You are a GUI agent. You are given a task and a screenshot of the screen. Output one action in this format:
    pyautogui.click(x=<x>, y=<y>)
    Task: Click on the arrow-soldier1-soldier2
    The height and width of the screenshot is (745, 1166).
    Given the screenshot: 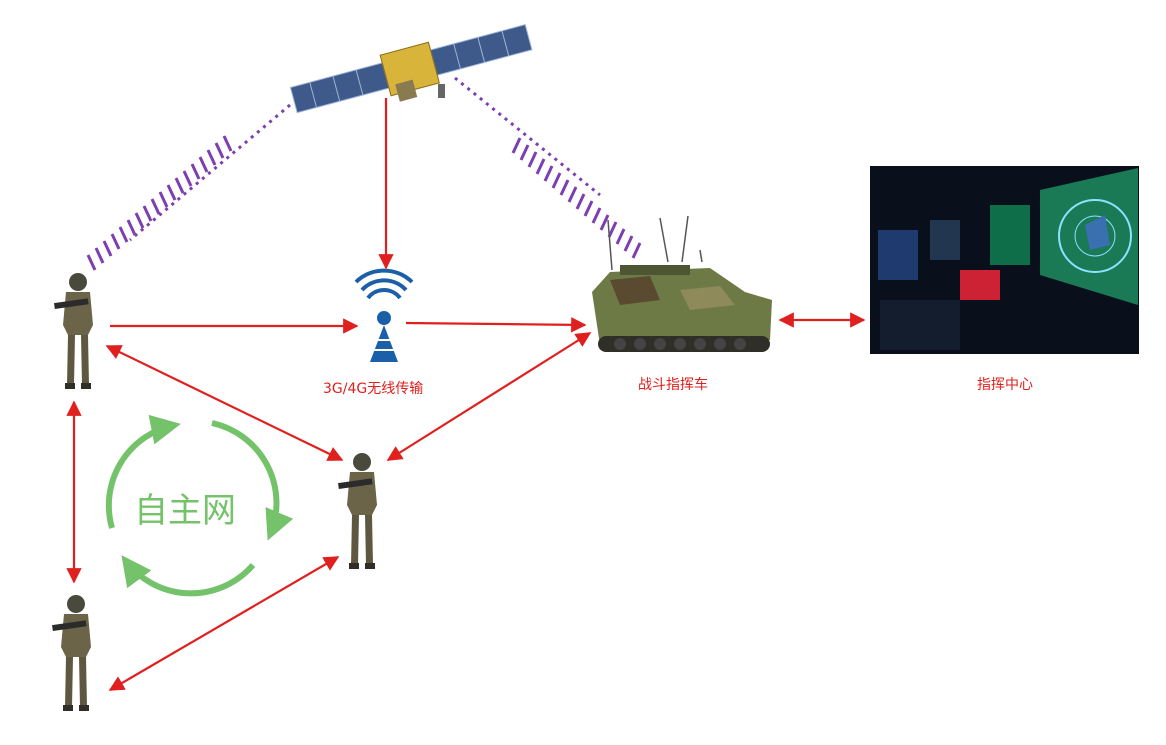 What is the action you would take?
    pyautogui.click(x=224, y=403)
    